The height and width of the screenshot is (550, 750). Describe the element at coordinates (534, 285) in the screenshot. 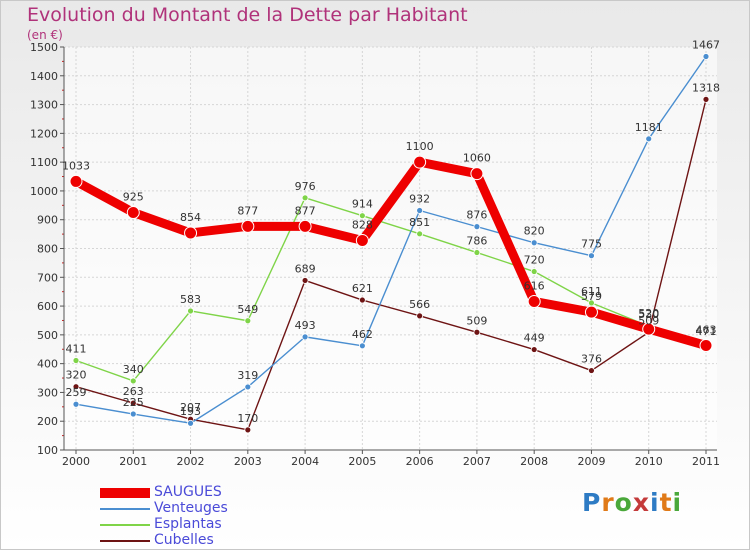

I see `data-label-saugues: 616` at that location.